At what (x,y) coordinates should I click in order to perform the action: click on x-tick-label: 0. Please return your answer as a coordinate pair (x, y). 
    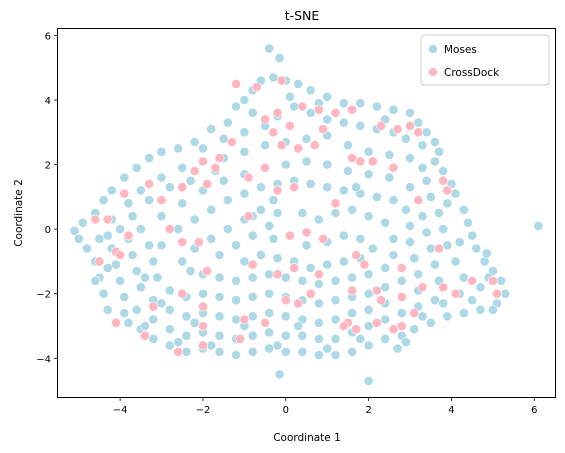
    Looking at the image, I should click on (286, 410).